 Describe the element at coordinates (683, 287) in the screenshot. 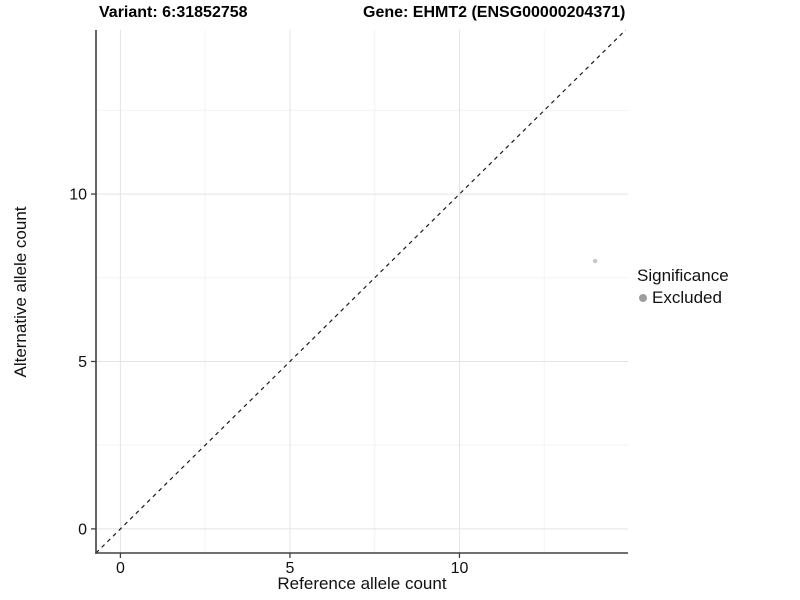

I see `legend: Significance Excluded` at that location.